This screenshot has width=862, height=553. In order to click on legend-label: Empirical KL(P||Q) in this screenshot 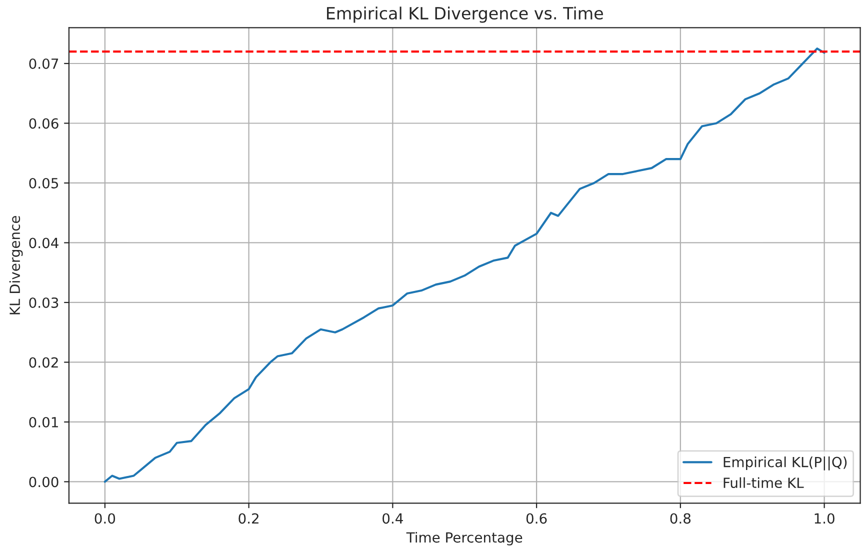, I will do `click(785, 463)`.